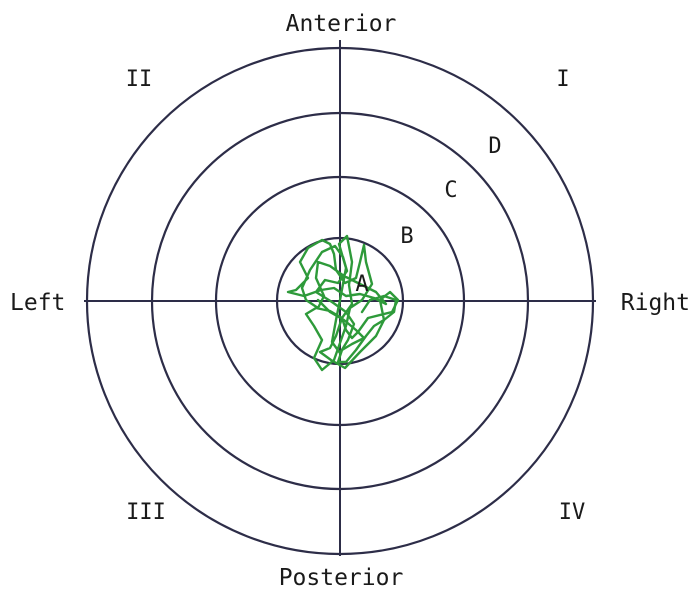 The image size is (694, 591). What do you see at coordinates (361, 284) in the screenshot?
I see `zone-label-a: A` at bounding box center [361, 284].